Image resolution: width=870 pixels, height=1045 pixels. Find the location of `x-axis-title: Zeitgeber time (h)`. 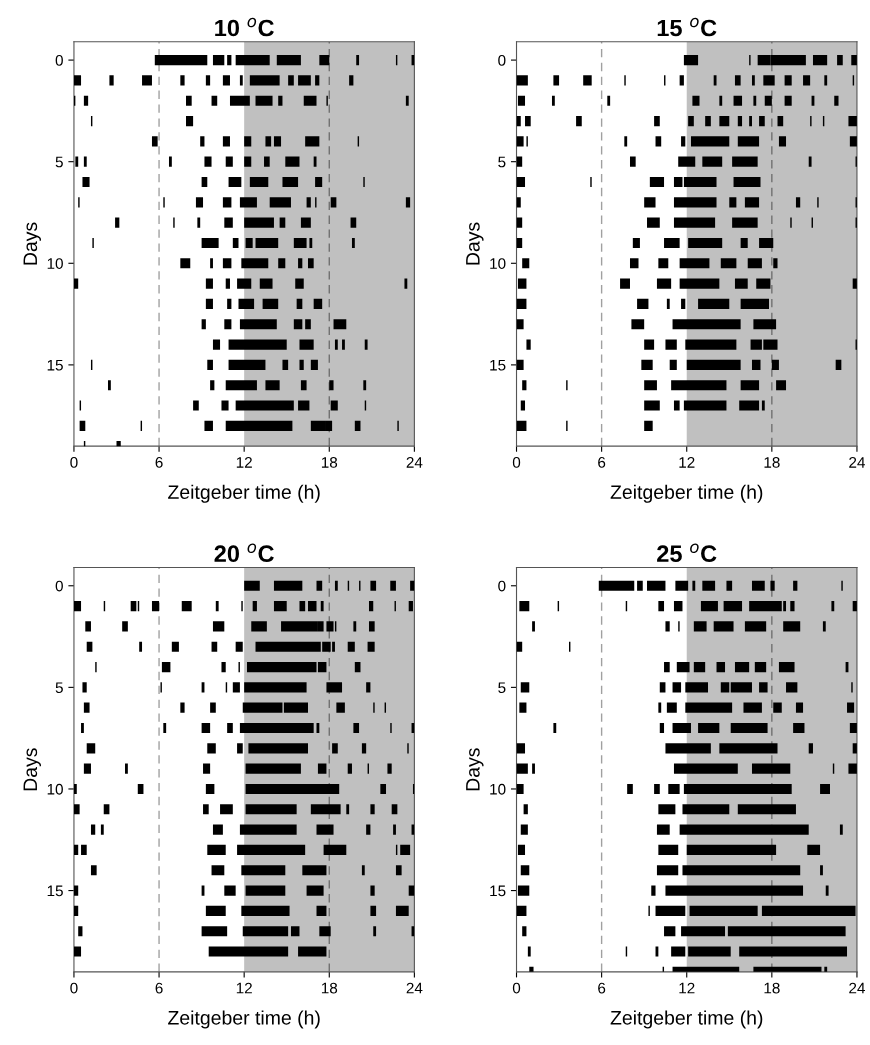

x-axis-title: Zeitgeber time (h) is located at coordinates (244, 493).